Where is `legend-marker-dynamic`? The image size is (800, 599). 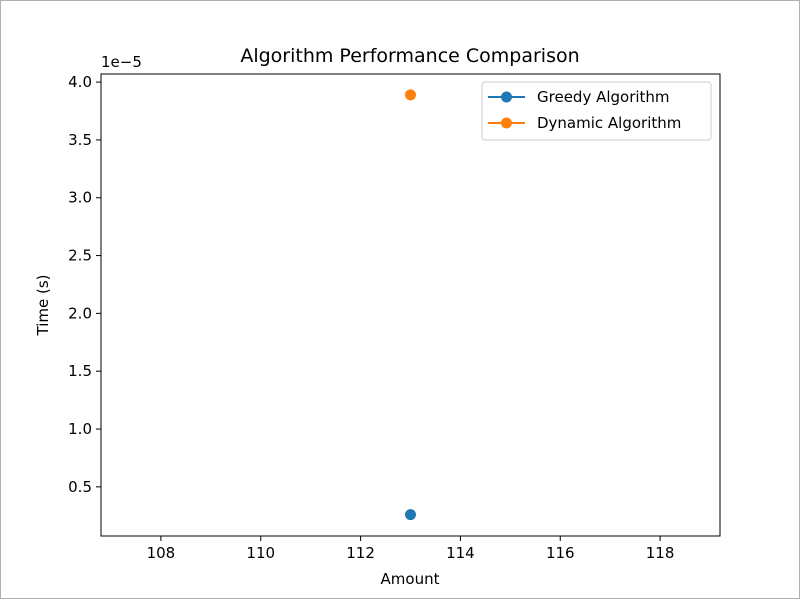
legend-marker-dynamic is located at coordinates (506, 123).